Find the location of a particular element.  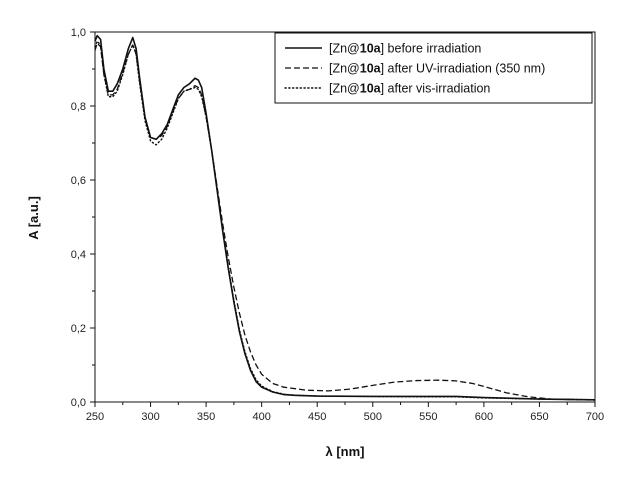

legend-label: [Zn@10a] before irradiation is located at coordinates (405, 49).